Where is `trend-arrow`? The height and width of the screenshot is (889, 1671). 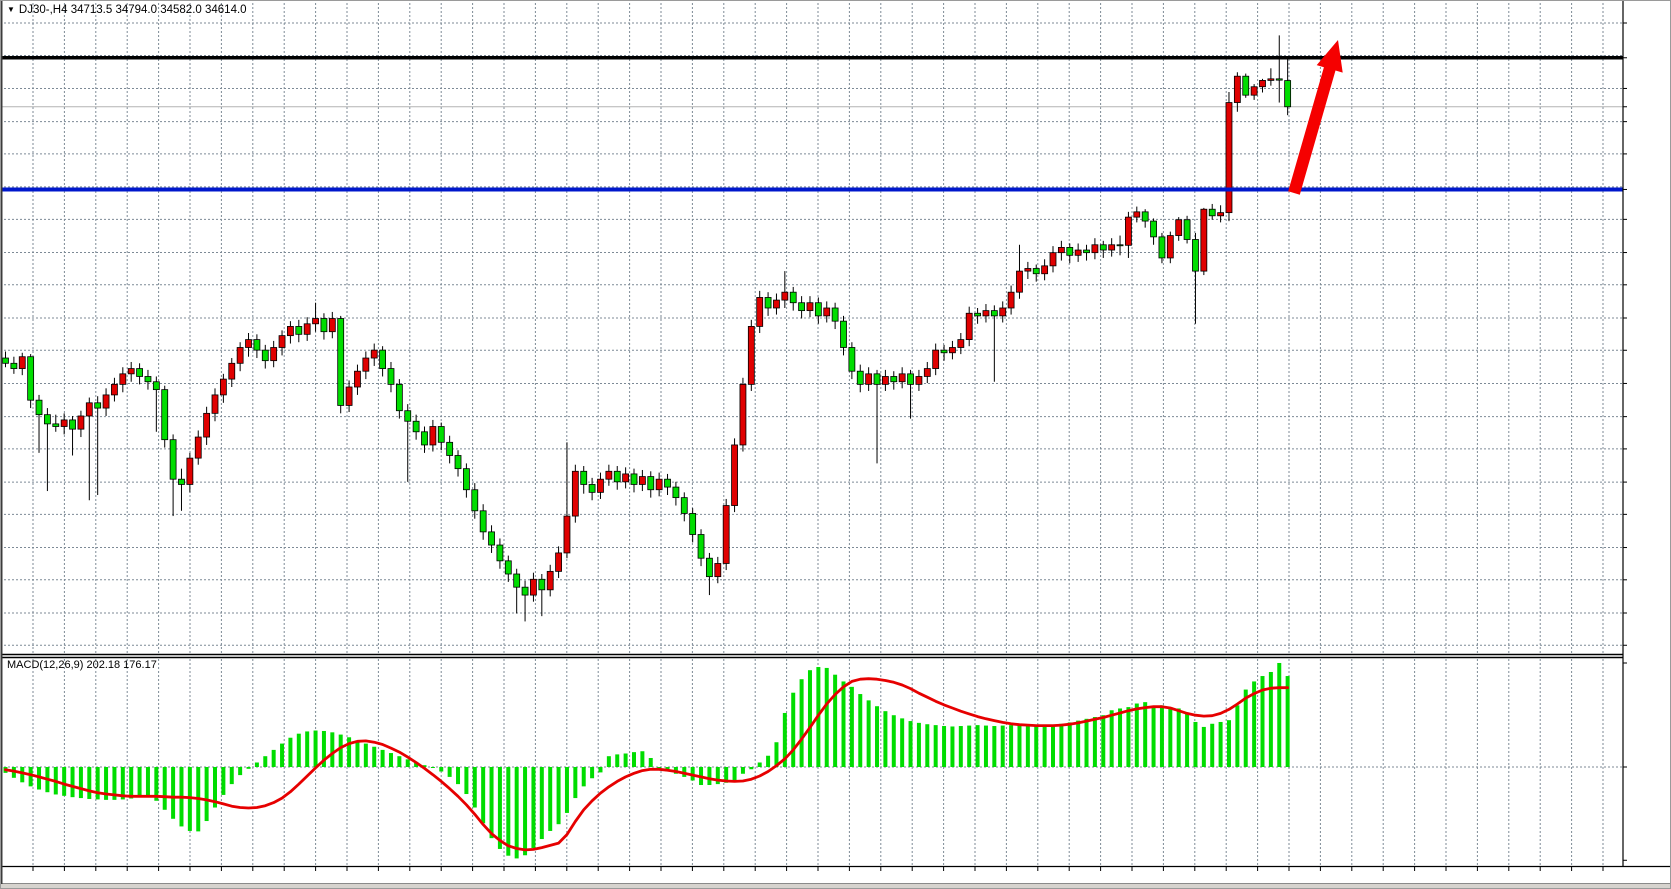 trend-arrow is located at coordinates (1315, 117).